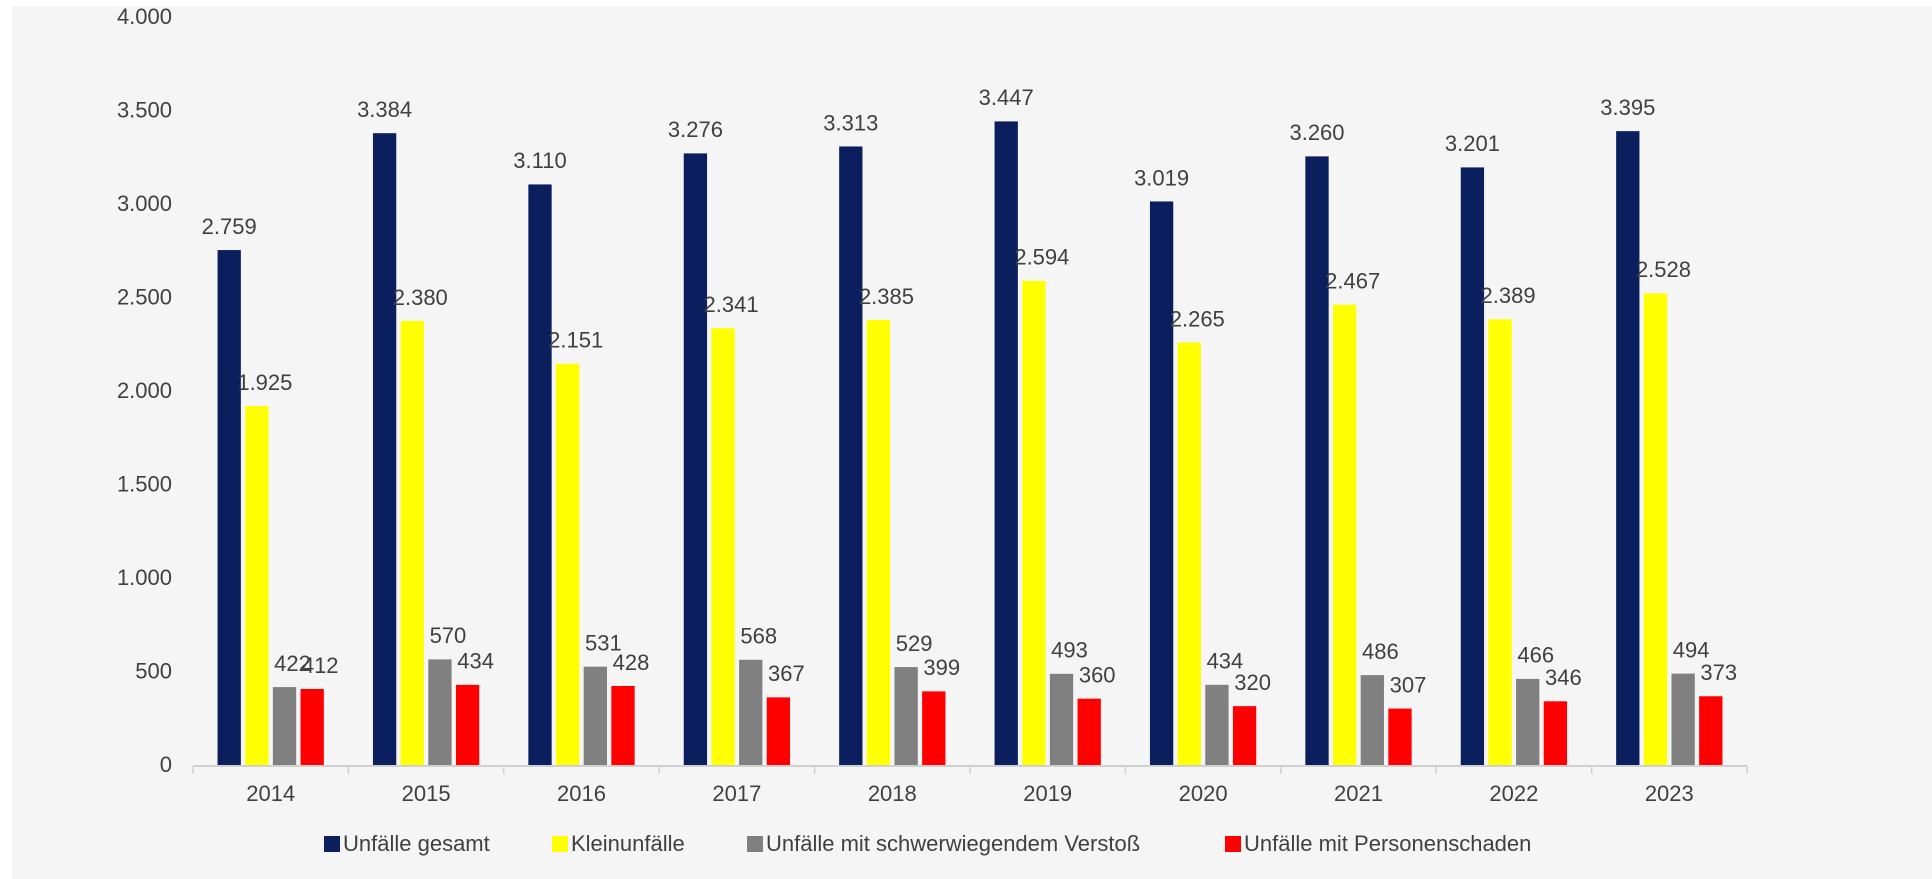  Describe the element at coordinates (581, 793) in the screenshot. I see `x-tick-label: 2016` at that location.